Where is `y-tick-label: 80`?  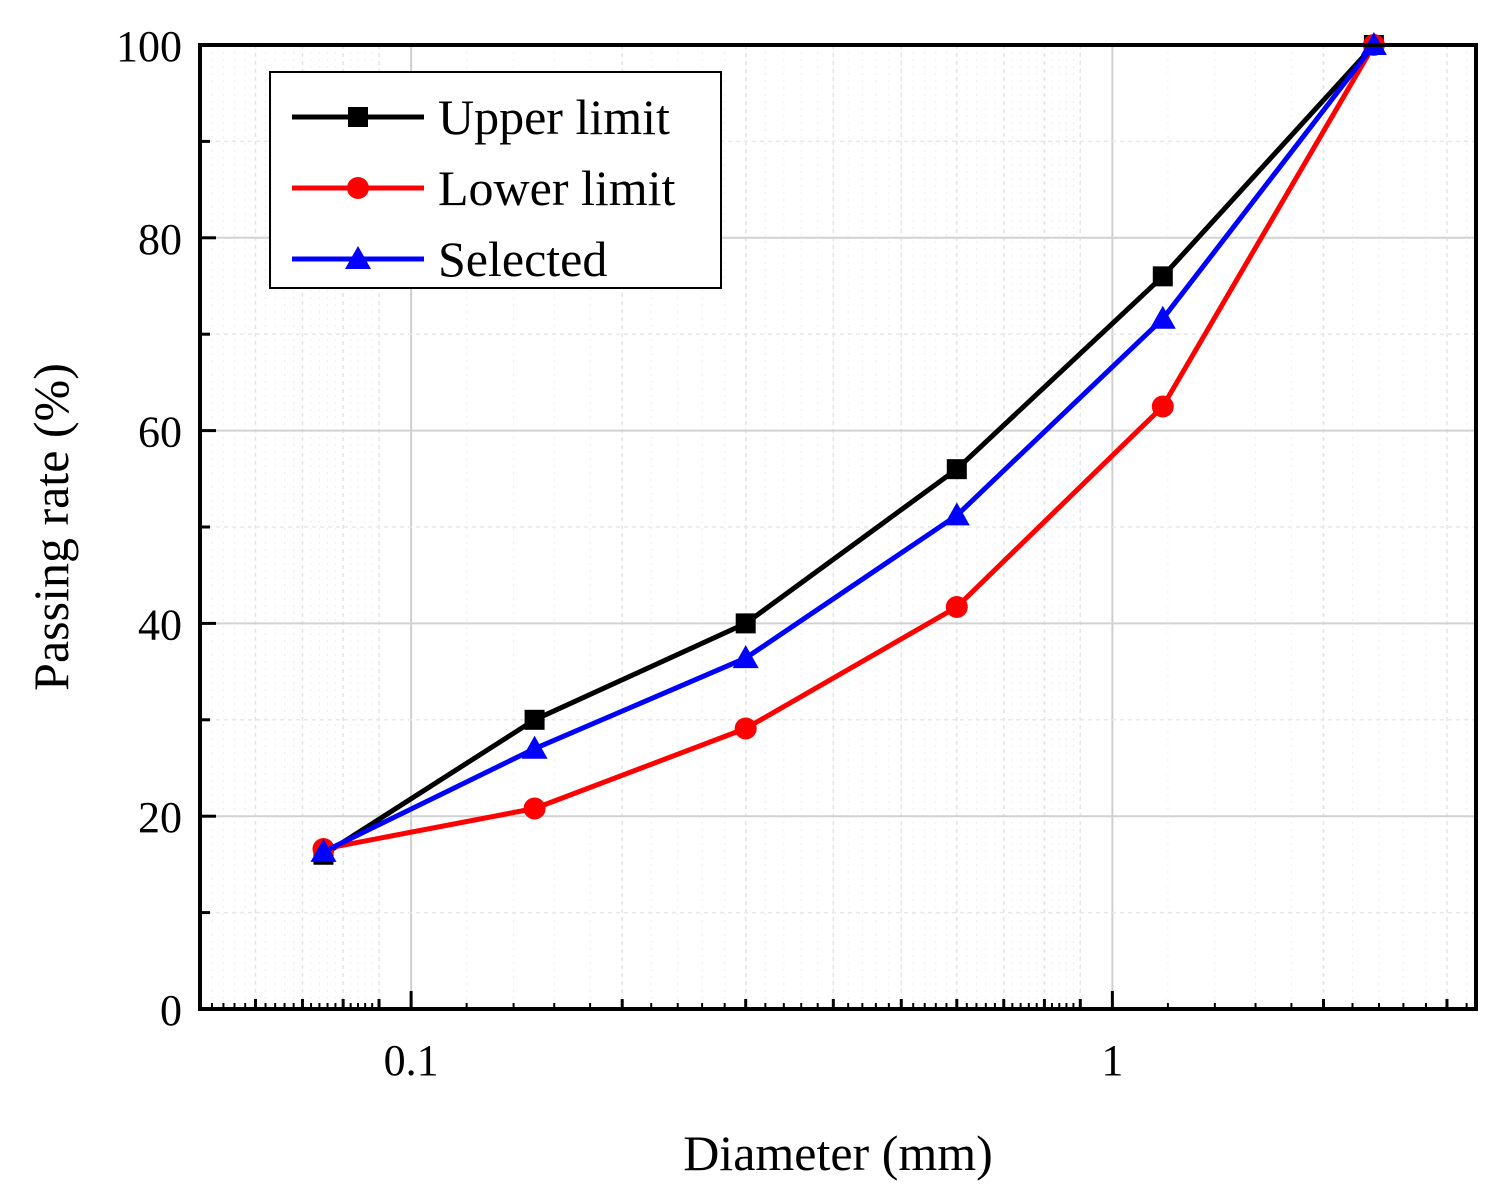
y-tick-label: 80 is located at coordinates (160, 239).